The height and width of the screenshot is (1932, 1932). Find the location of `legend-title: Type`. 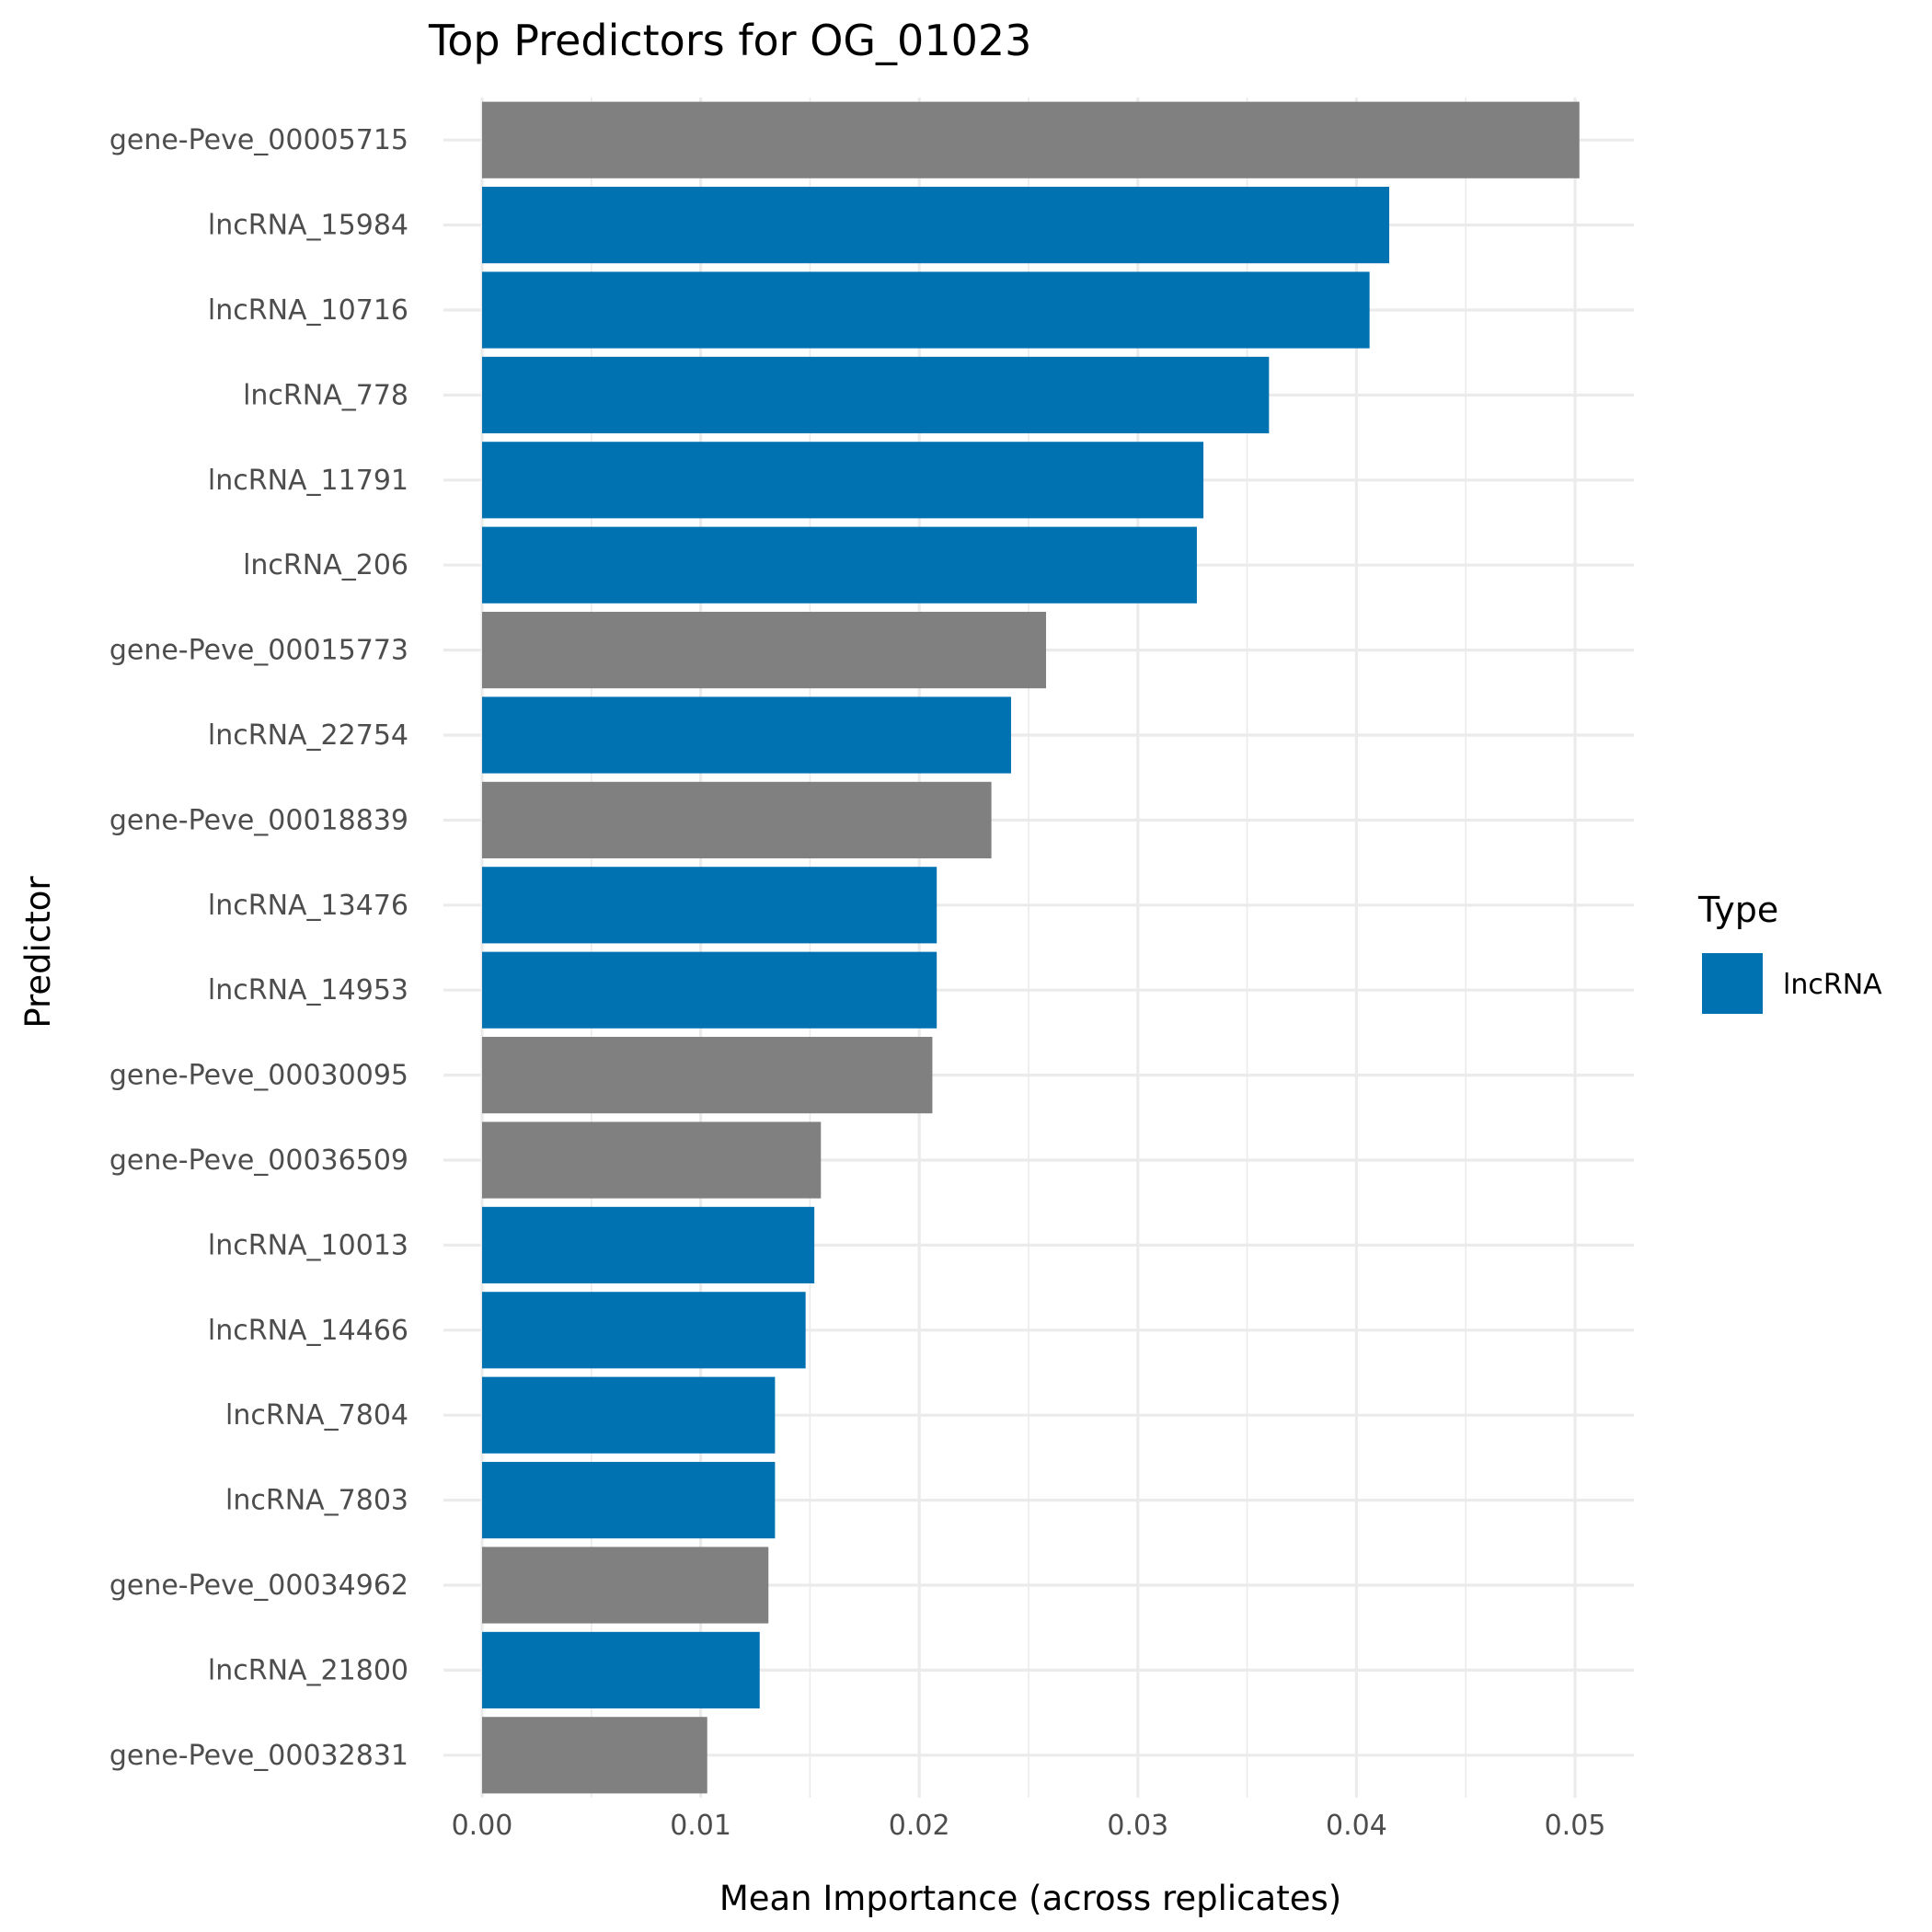

legend-title: Type is located at coordinates (1737, 910).